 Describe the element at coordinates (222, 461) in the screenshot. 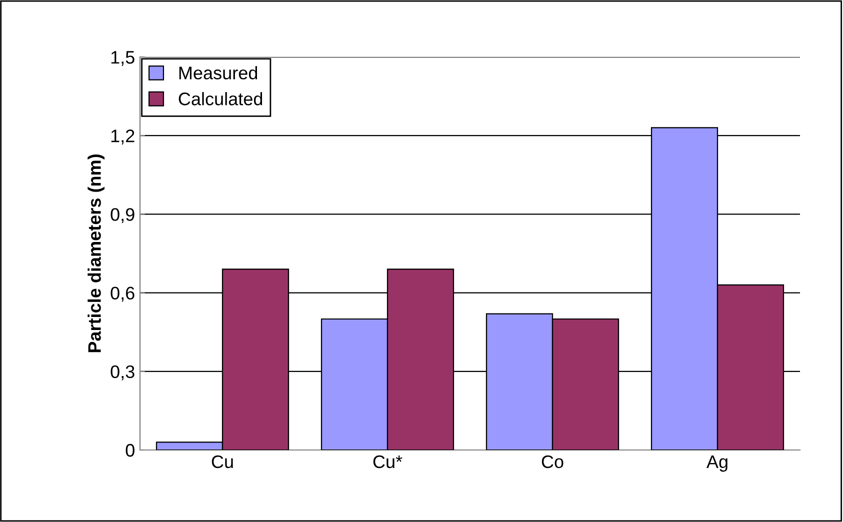

I see `x-tick-label: Cu` at that location.